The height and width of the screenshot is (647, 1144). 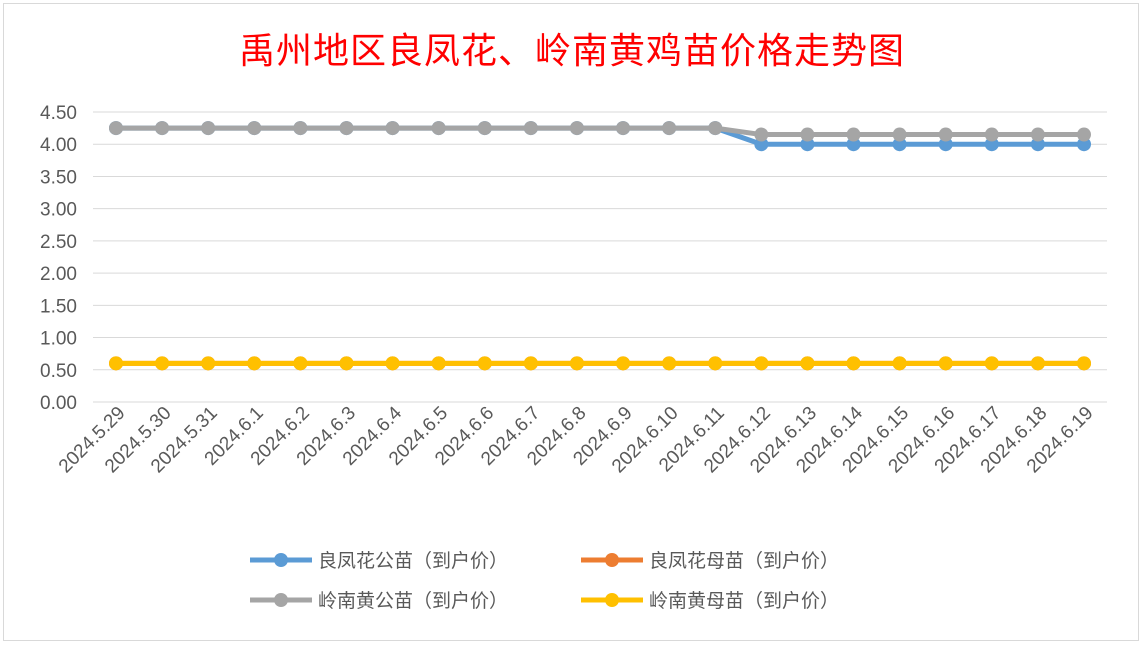 I want to click on chart-title: 禹州地区良凤花、岭南黄鸡苗价格走势图, so click(x=571, y=51).